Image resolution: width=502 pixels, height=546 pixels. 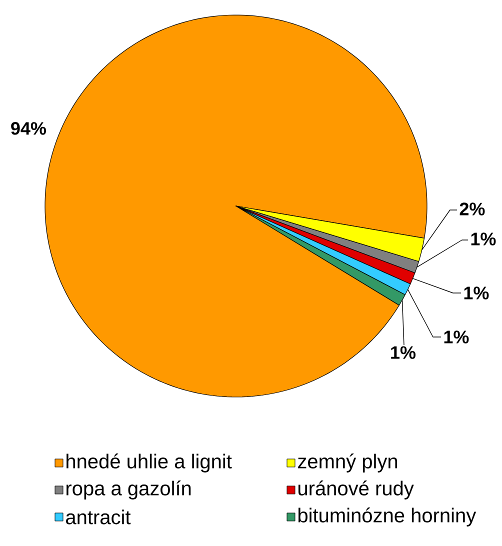 What do you see at coordinates (348, 463) in the screenshot?
I see `legend-label: zemný plyn` at bounding box center [348, 463].